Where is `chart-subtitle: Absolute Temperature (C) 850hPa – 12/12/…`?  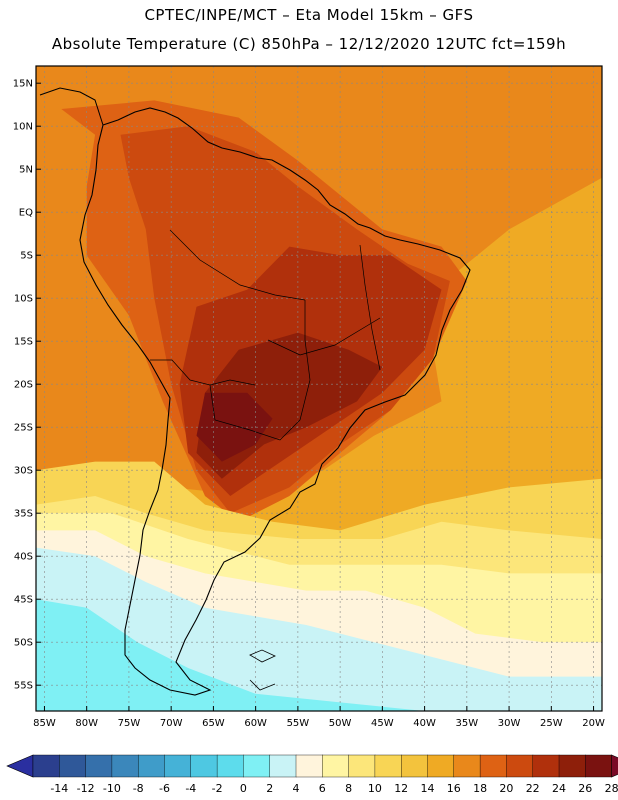 chart-subtitle: Absolute Temperature (C) 850hPa – 12/12/… is located at coordinates (309, 44).